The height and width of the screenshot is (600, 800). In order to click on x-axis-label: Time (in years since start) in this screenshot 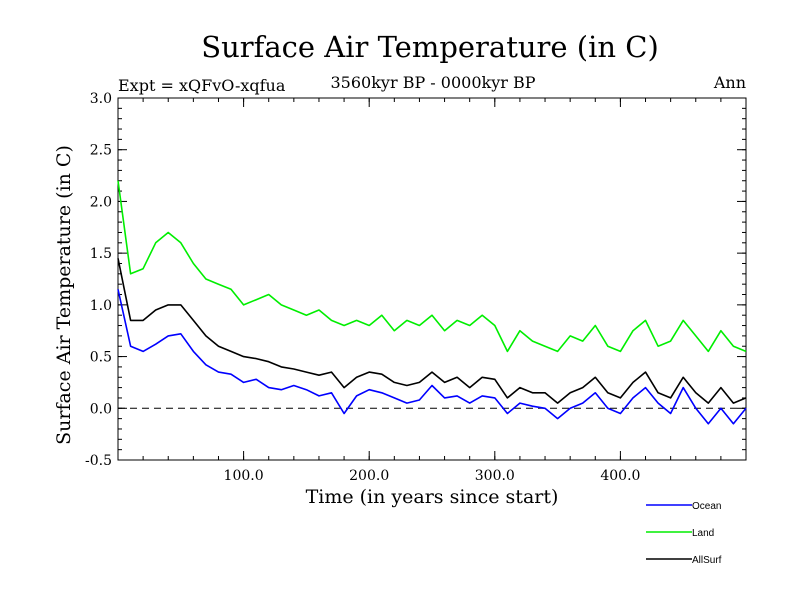, I will do `click(432, 497)`.